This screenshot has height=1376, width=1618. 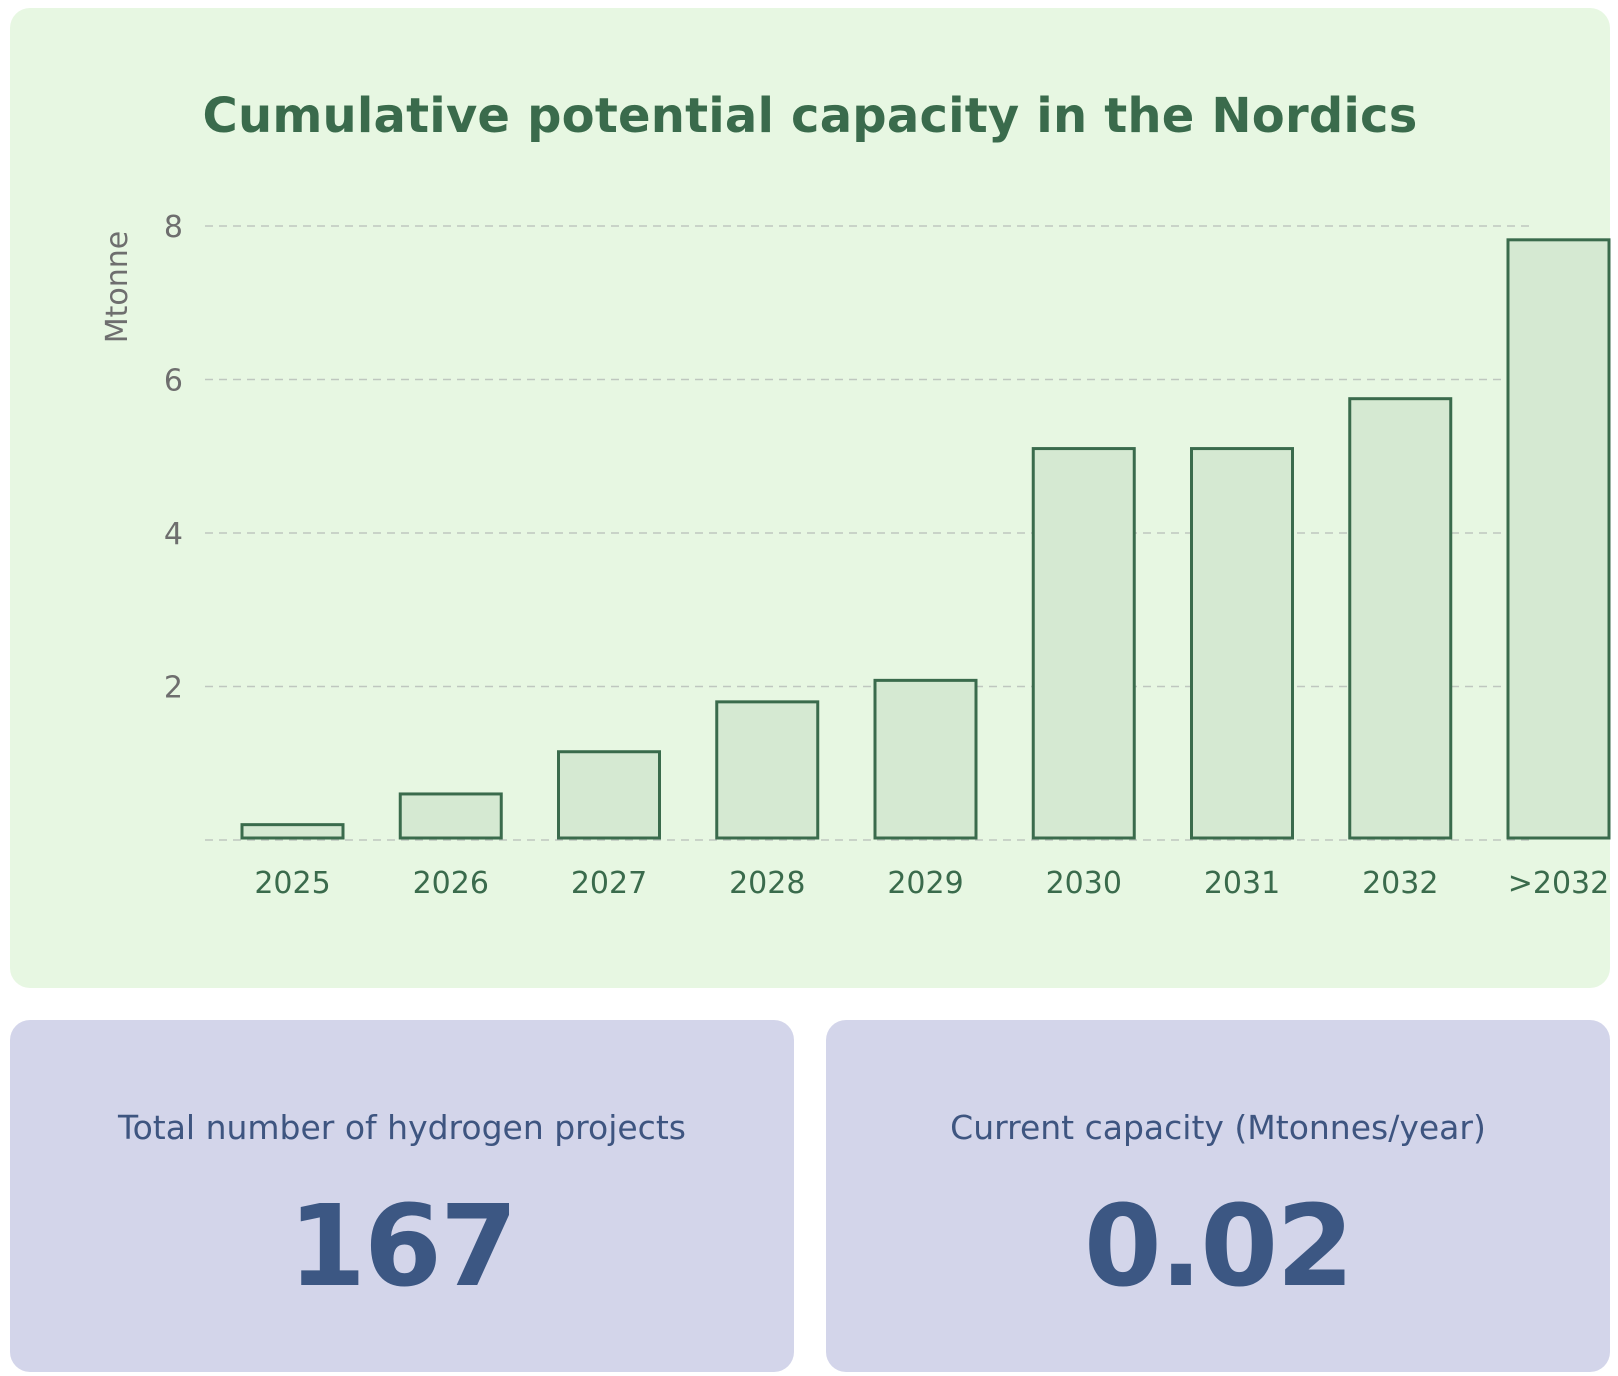 I want to click on x-tick-label: 2032, so click(x=1400, y=883).